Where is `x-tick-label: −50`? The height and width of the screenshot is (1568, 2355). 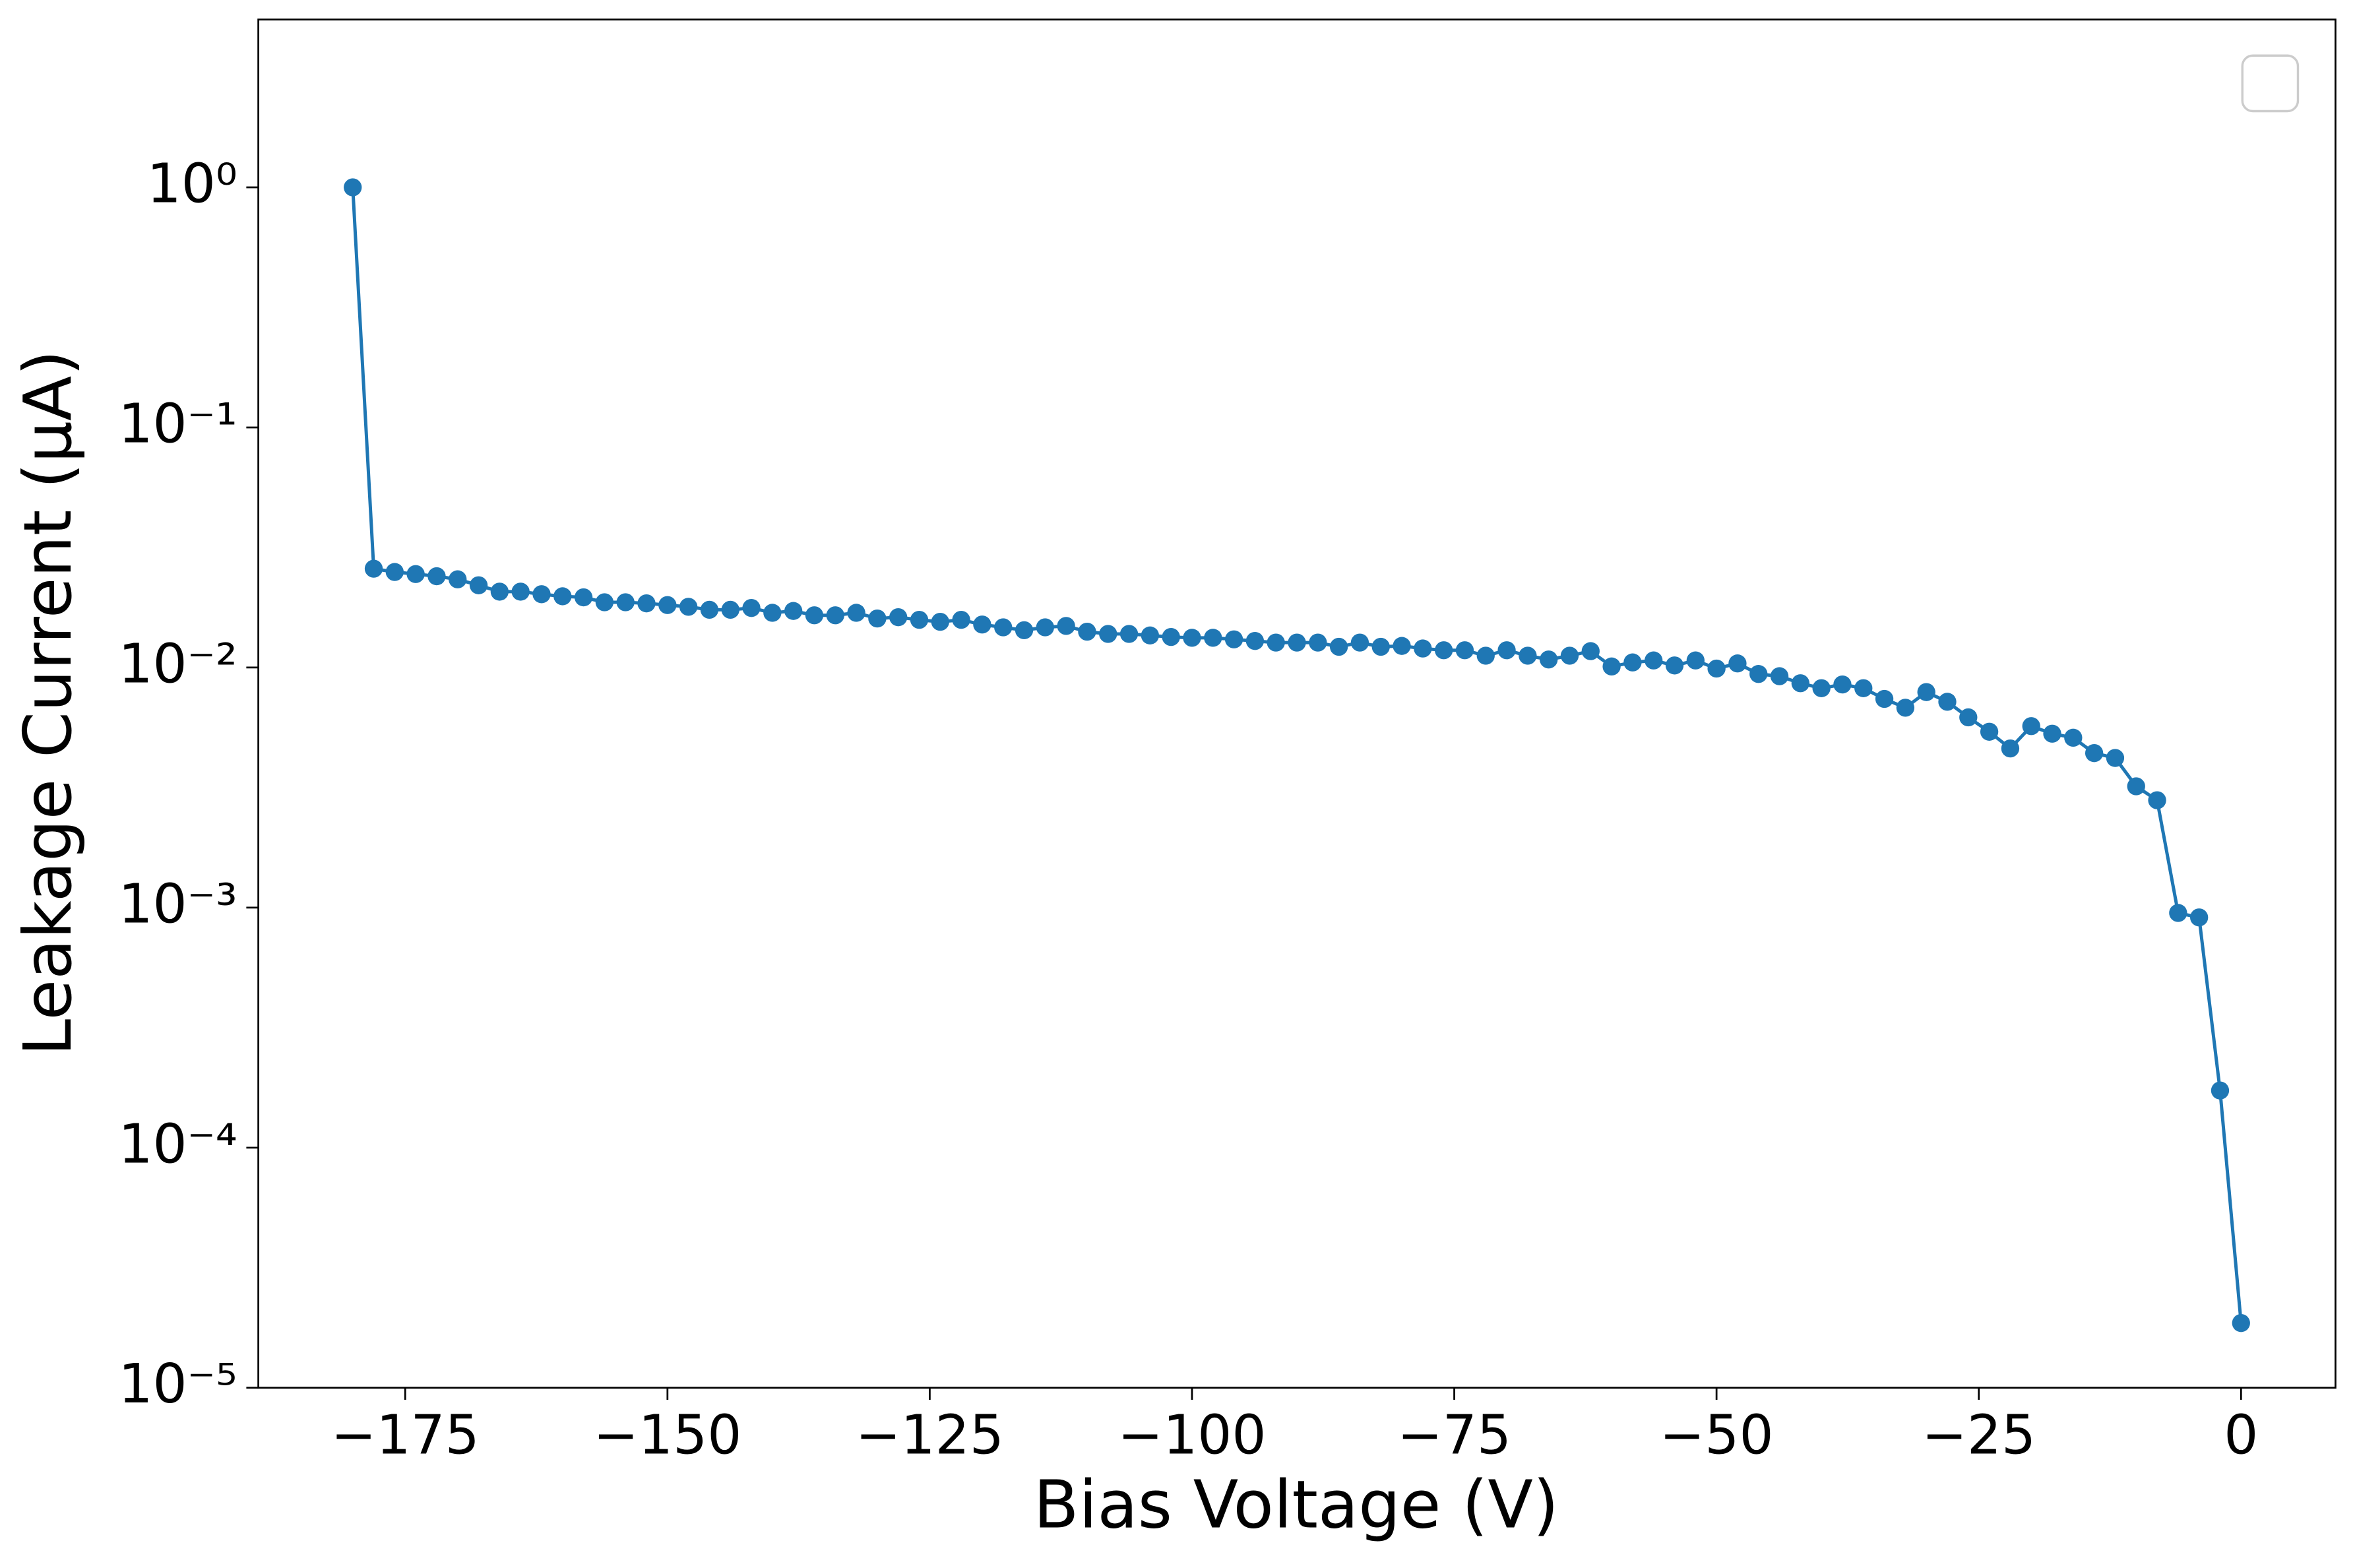
x-tick-label: −50 is located at coordinates (1717, 1435).